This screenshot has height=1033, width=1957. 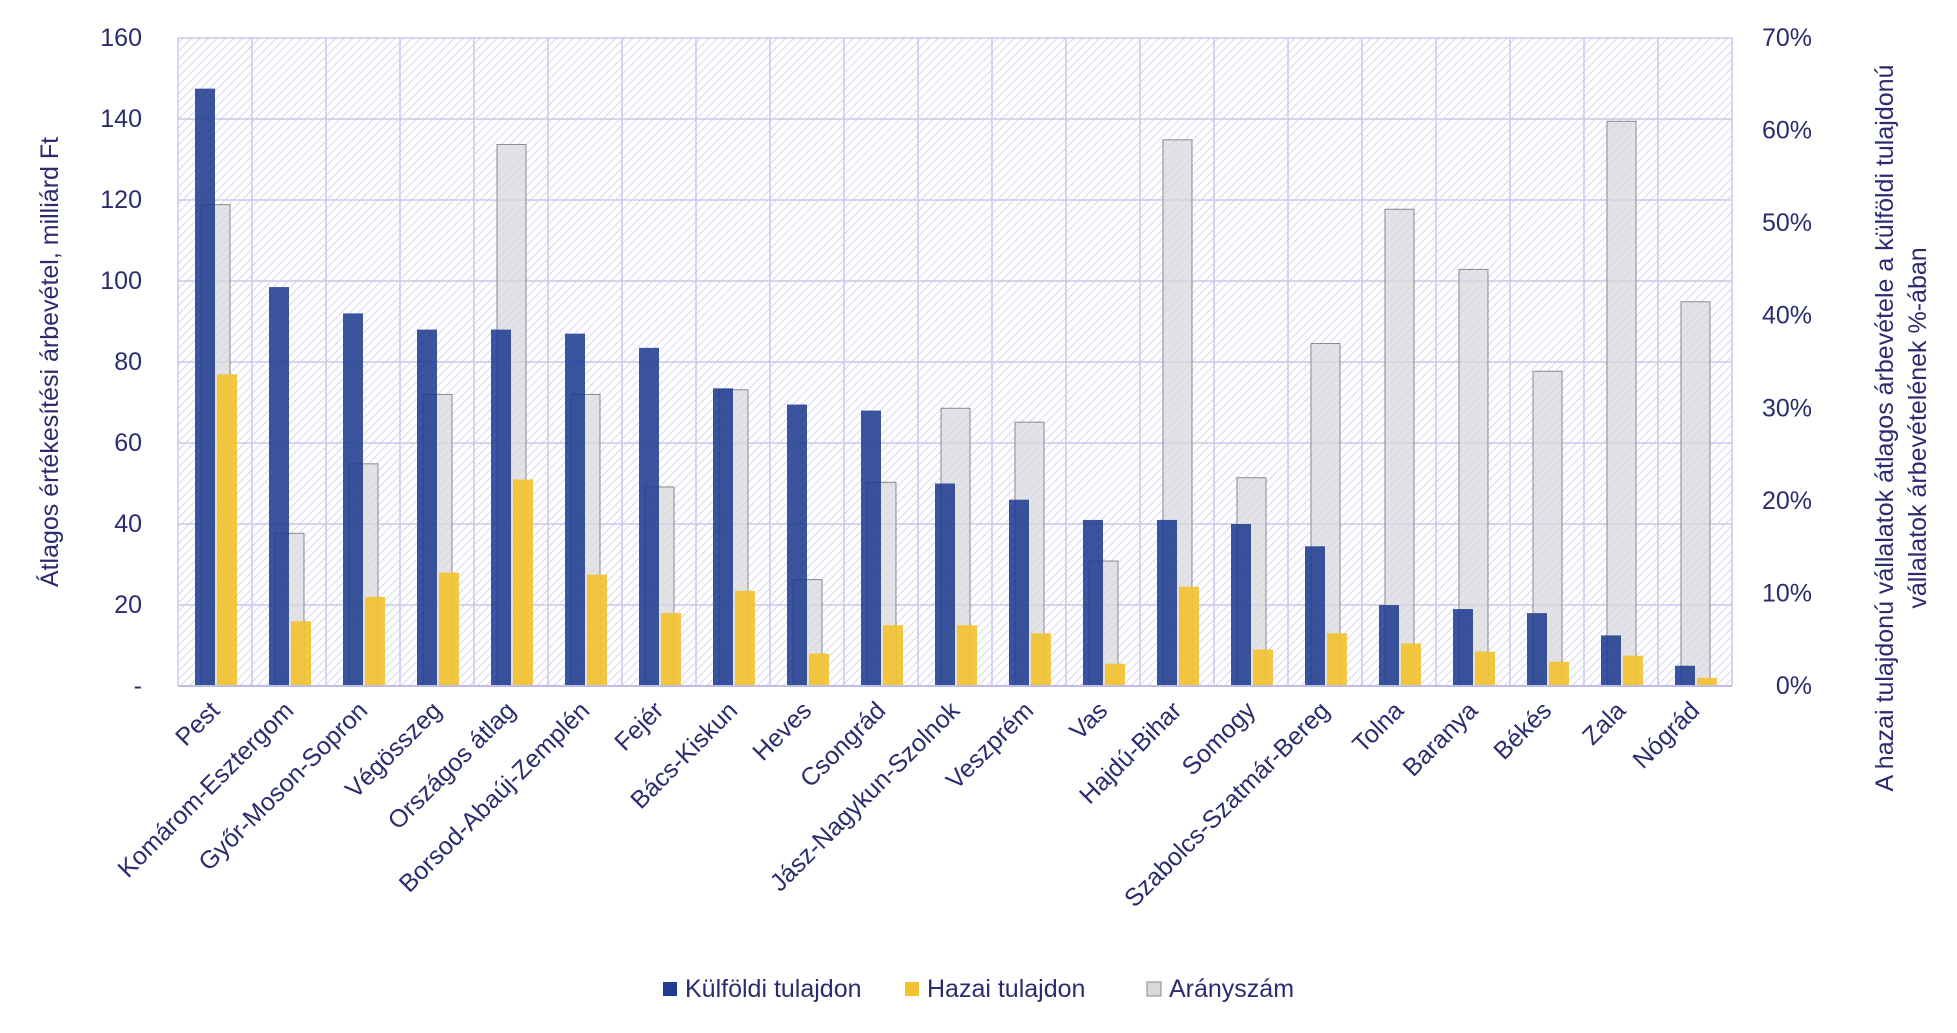 I want to click on y2-tick-label: 0%, so click(x=1794, y=686).